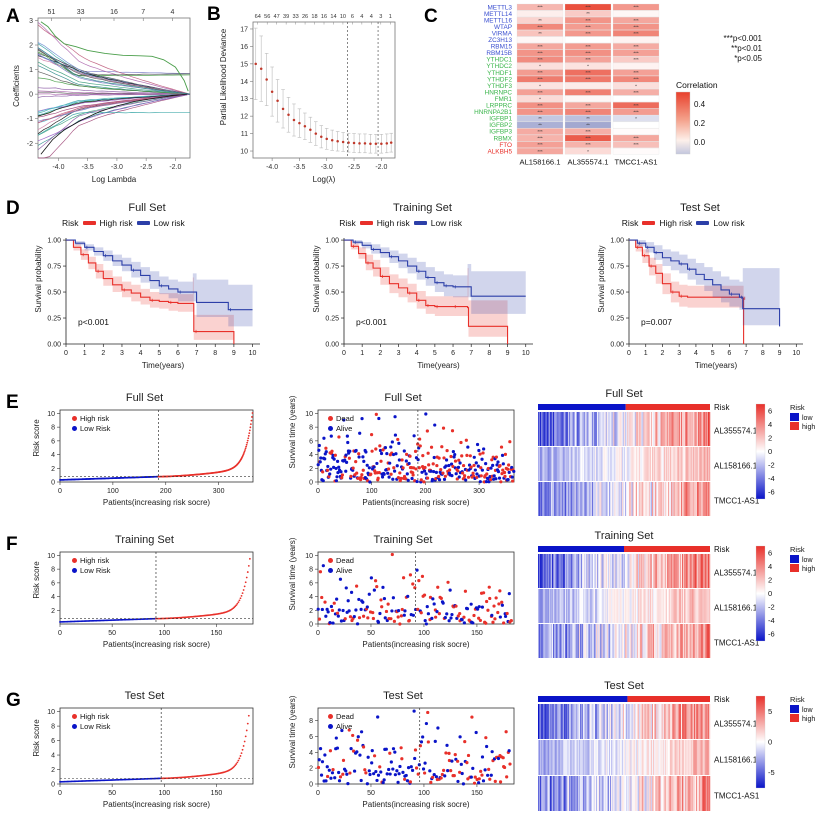 The width and height of the screenshot is (823, 832). What do you see at coordinates (330, 560) in the screenshot?
I see `survival-status-legend-dot` at bounding box center [330, 560].